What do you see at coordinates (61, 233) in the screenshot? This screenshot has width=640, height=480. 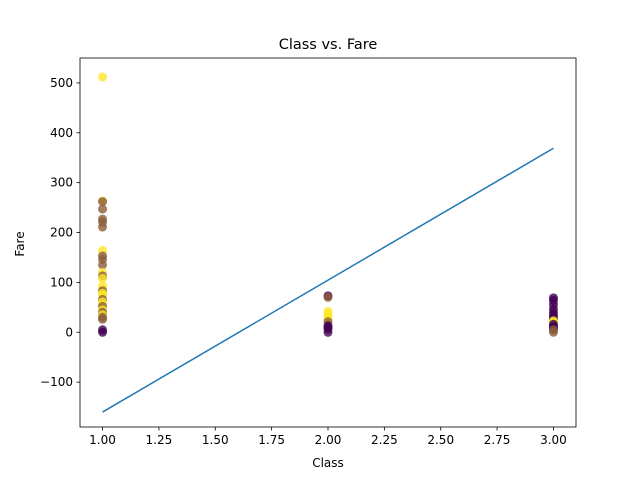 I see `y-tick-label: 200` at bounding box center [61, 233].